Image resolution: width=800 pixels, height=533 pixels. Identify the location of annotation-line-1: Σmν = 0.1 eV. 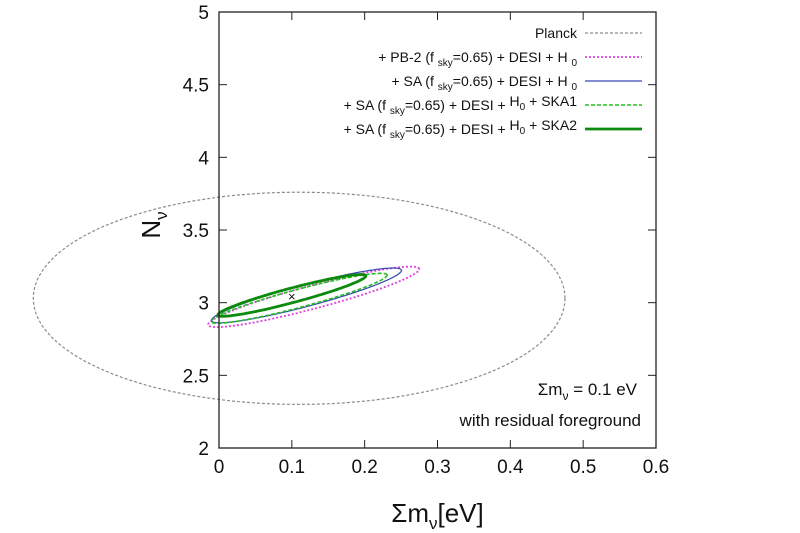
(588, 391).